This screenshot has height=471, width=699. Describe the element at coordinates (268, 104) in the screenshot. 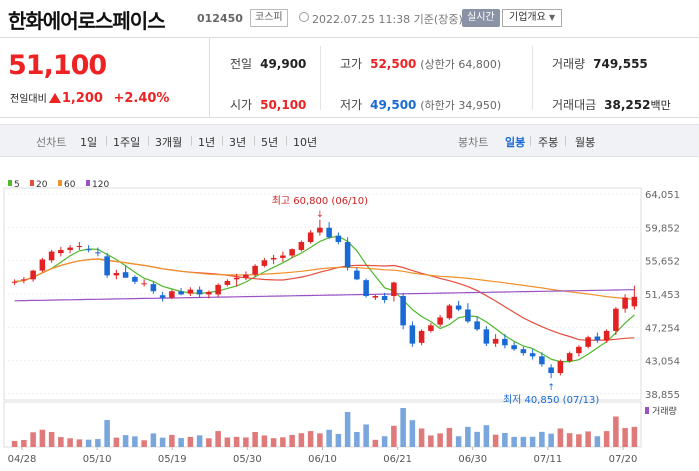

I see `stat-open: 시가 50,100` at that location.